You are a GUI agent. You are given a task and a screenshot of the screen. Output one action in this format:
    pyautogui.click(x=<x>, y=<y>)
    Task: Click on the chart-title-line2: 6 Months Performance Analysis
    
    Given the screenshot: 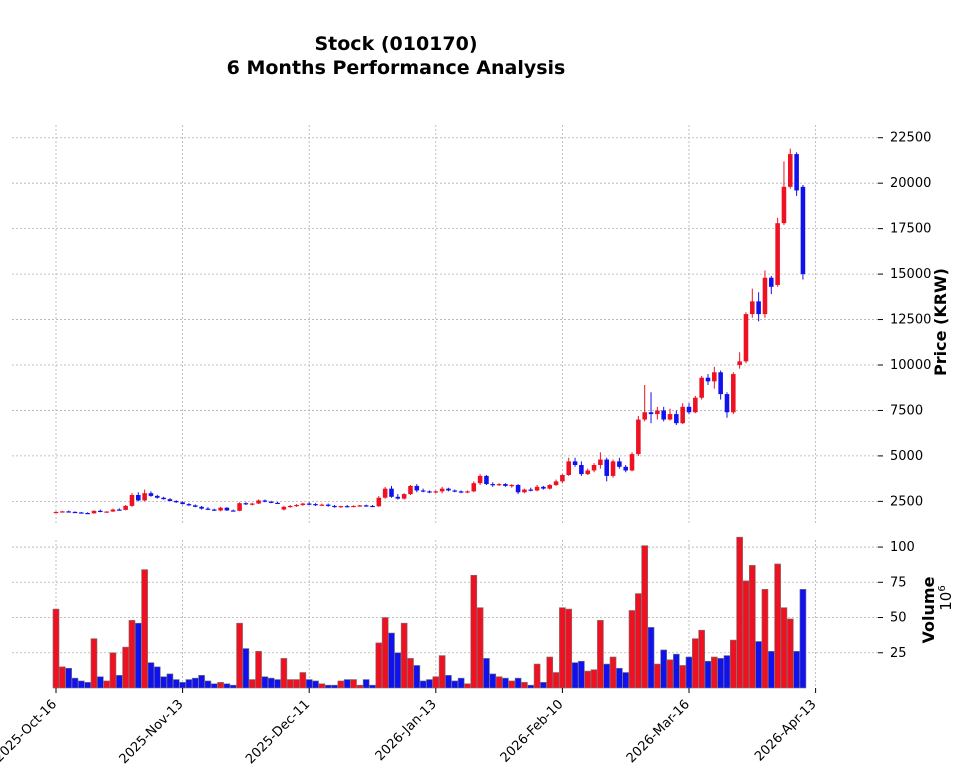 What is the action you would take?
    pyautogui.click(x=396, y=68)
    